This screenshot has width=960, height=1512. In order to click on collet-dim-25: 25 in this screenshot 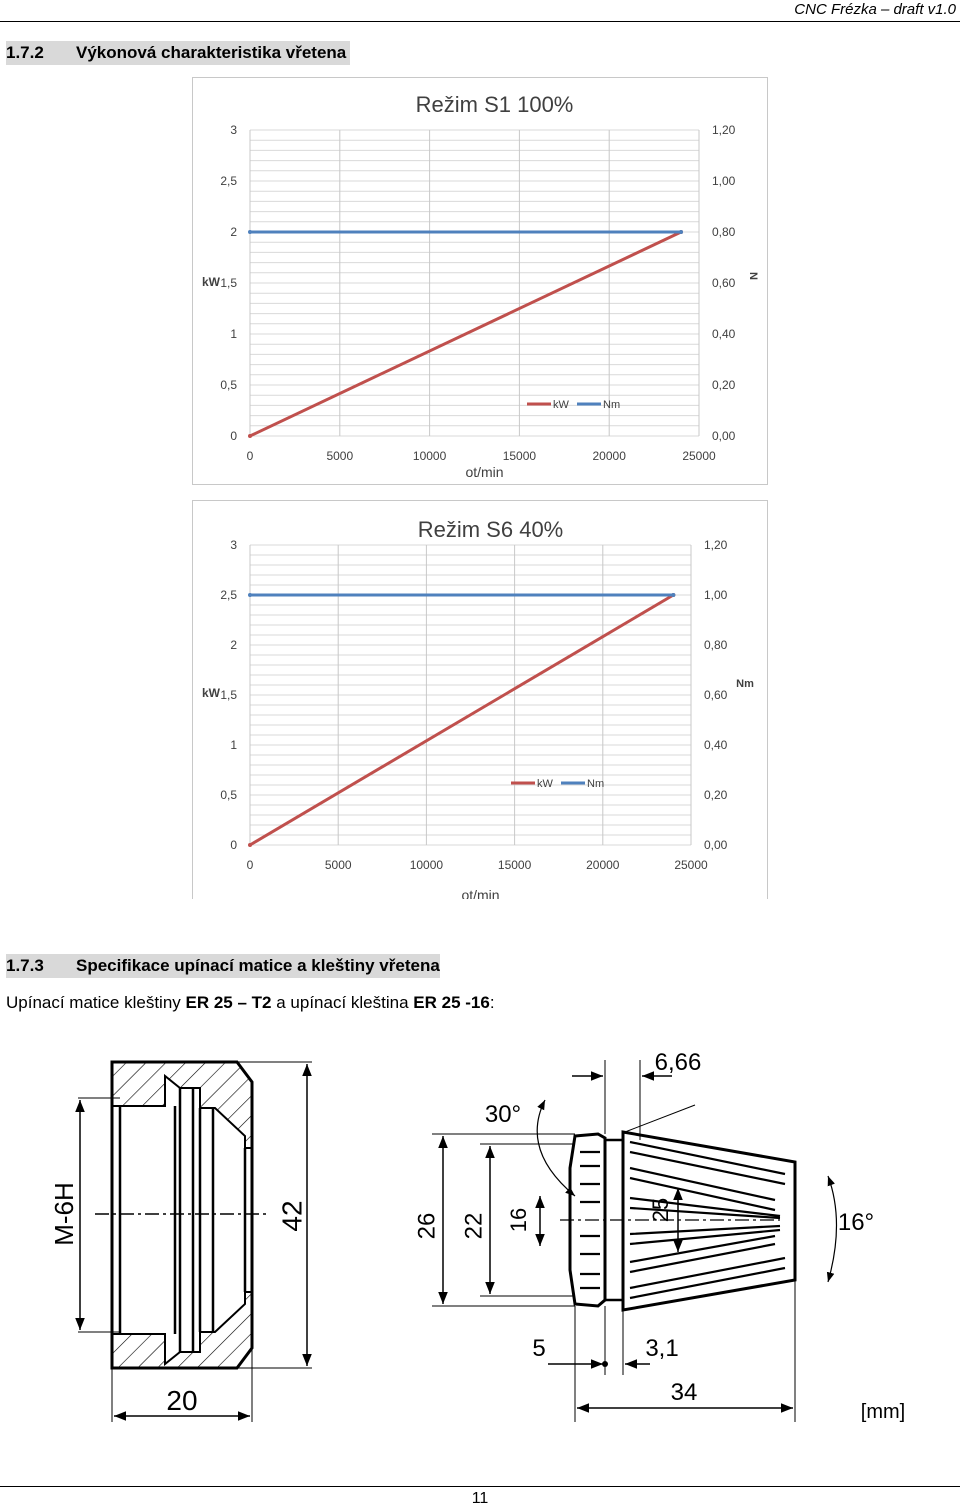, I will do `click(660, 1210)`.